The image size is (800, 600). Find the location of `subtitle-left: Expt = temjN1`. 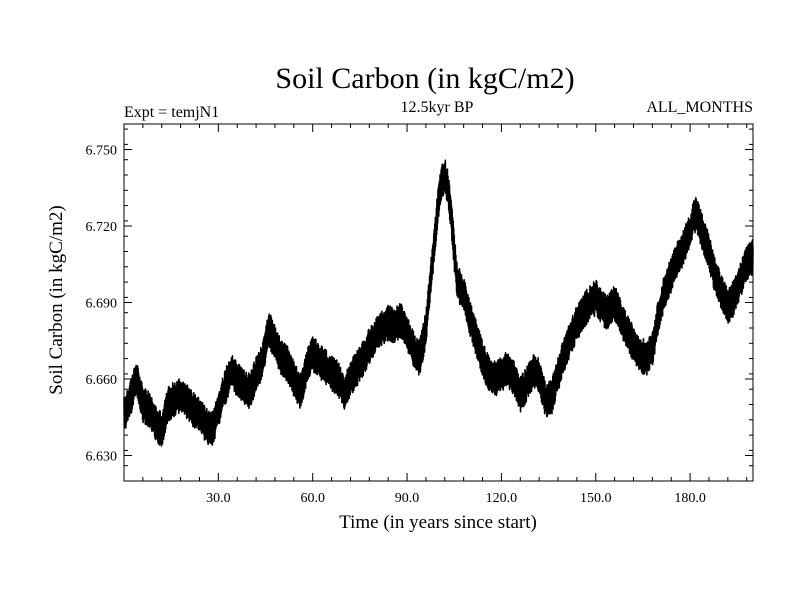

subtitle-left: Expt = temjN1 is located at coordinates (171, 112).